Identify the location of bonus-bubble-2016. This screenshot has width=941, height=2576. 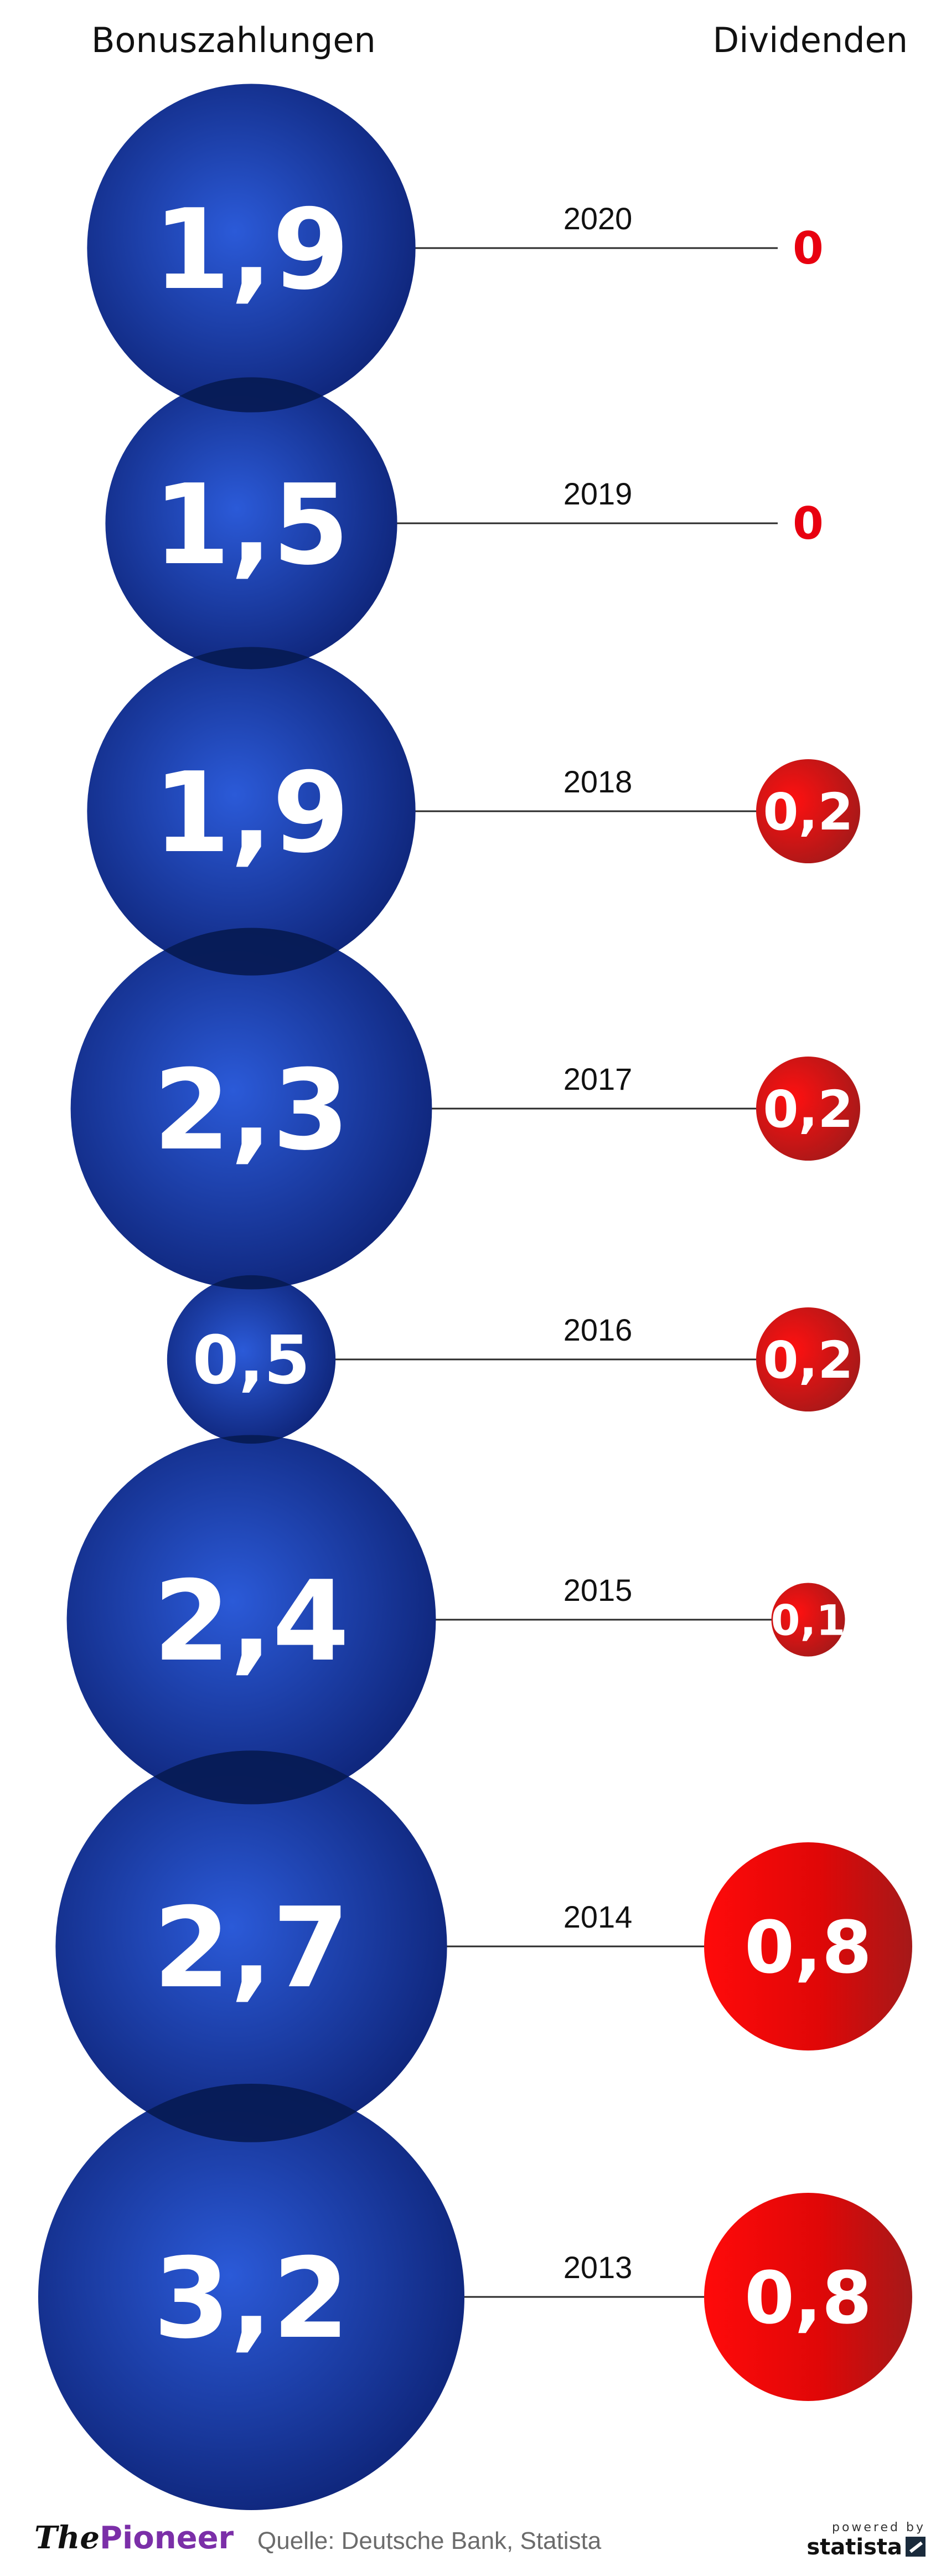
(252, 1359).